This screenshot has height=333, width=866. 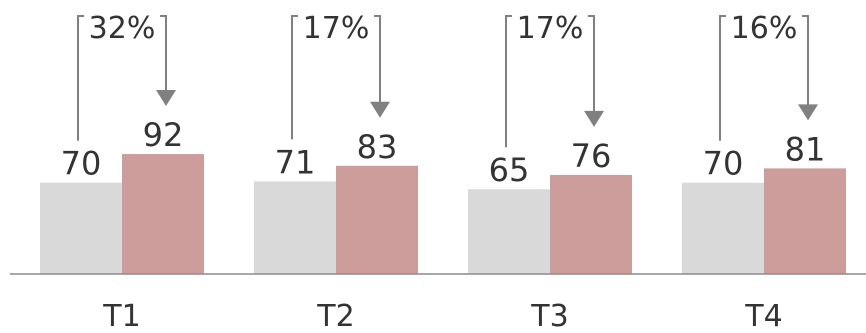 I want to click on bracket-right-t2, so click(x=377, y=59).